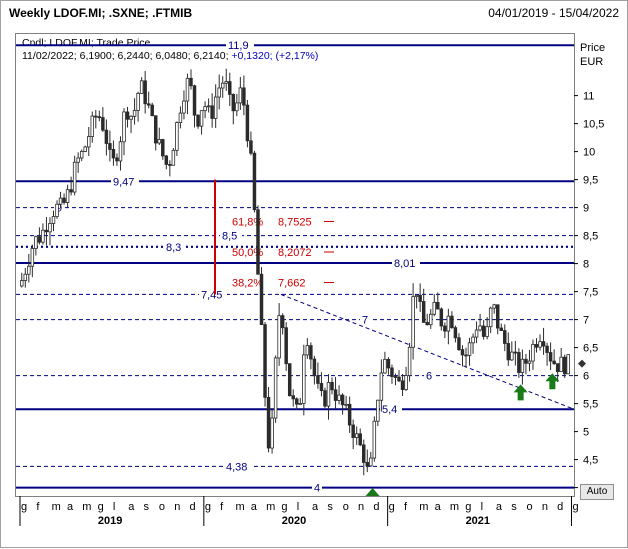 This screenshot has height=549, width=628. What do you see at coordinates (591, 62) in the screenshot?
I see `currency-label: EUR` at bounding box center [591, 62].